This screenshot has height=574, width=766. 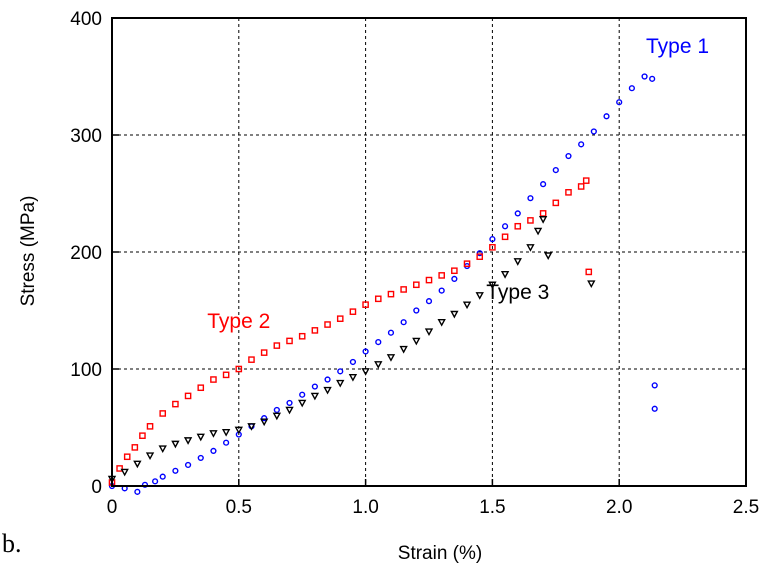 I want to click on y-tick-label: 200, so click(x=86, y=253).